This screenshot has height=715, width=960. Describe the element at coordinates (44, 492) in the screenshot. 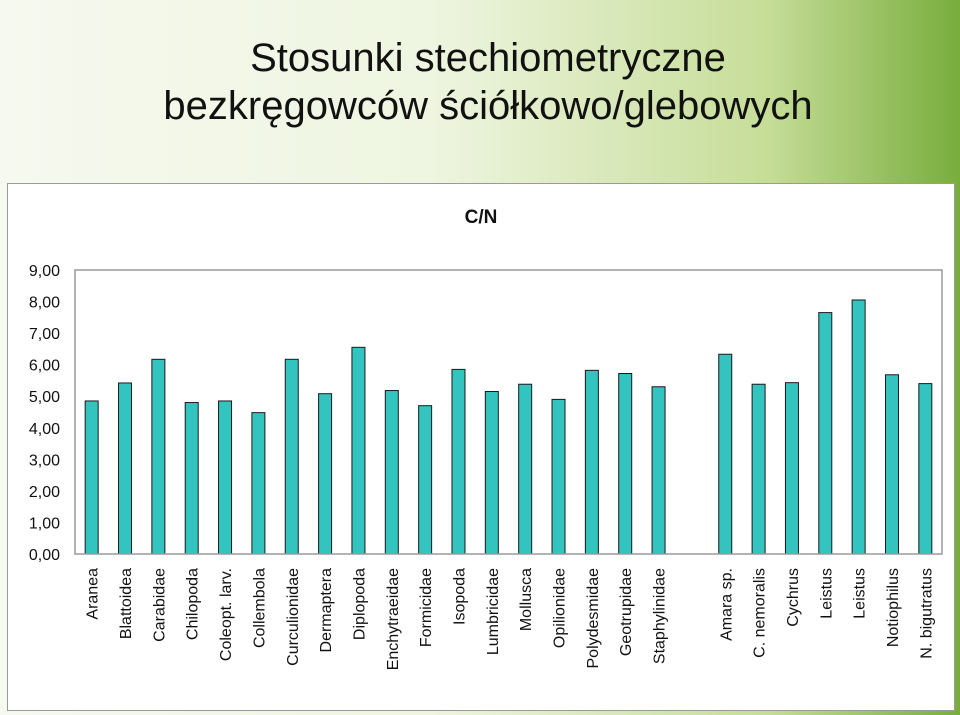

I see `y-tick-label: 2,00` at that location.